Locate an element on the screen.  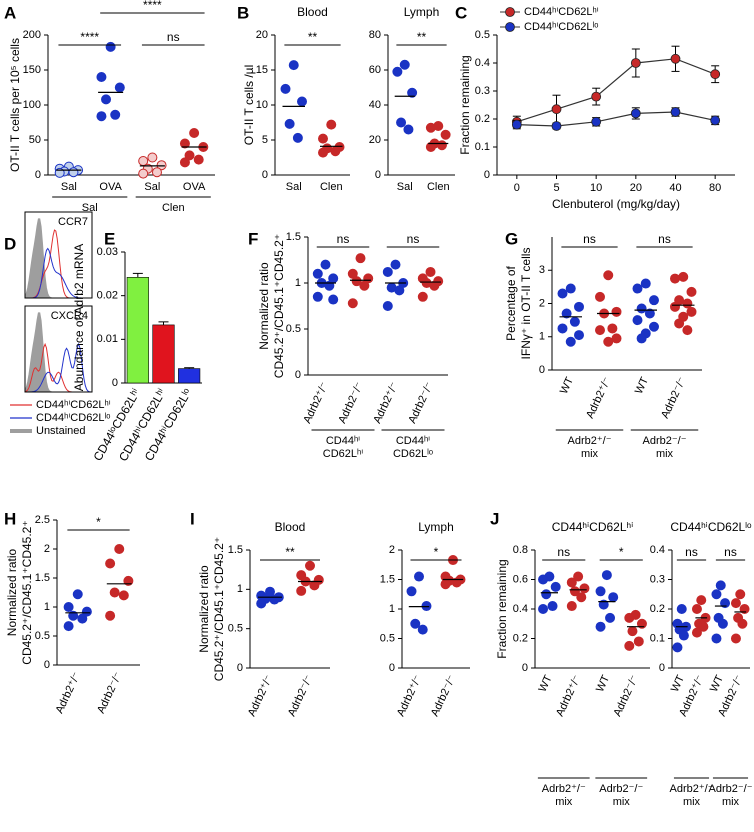
group-label: Sal is located at coordinates (90, 208).